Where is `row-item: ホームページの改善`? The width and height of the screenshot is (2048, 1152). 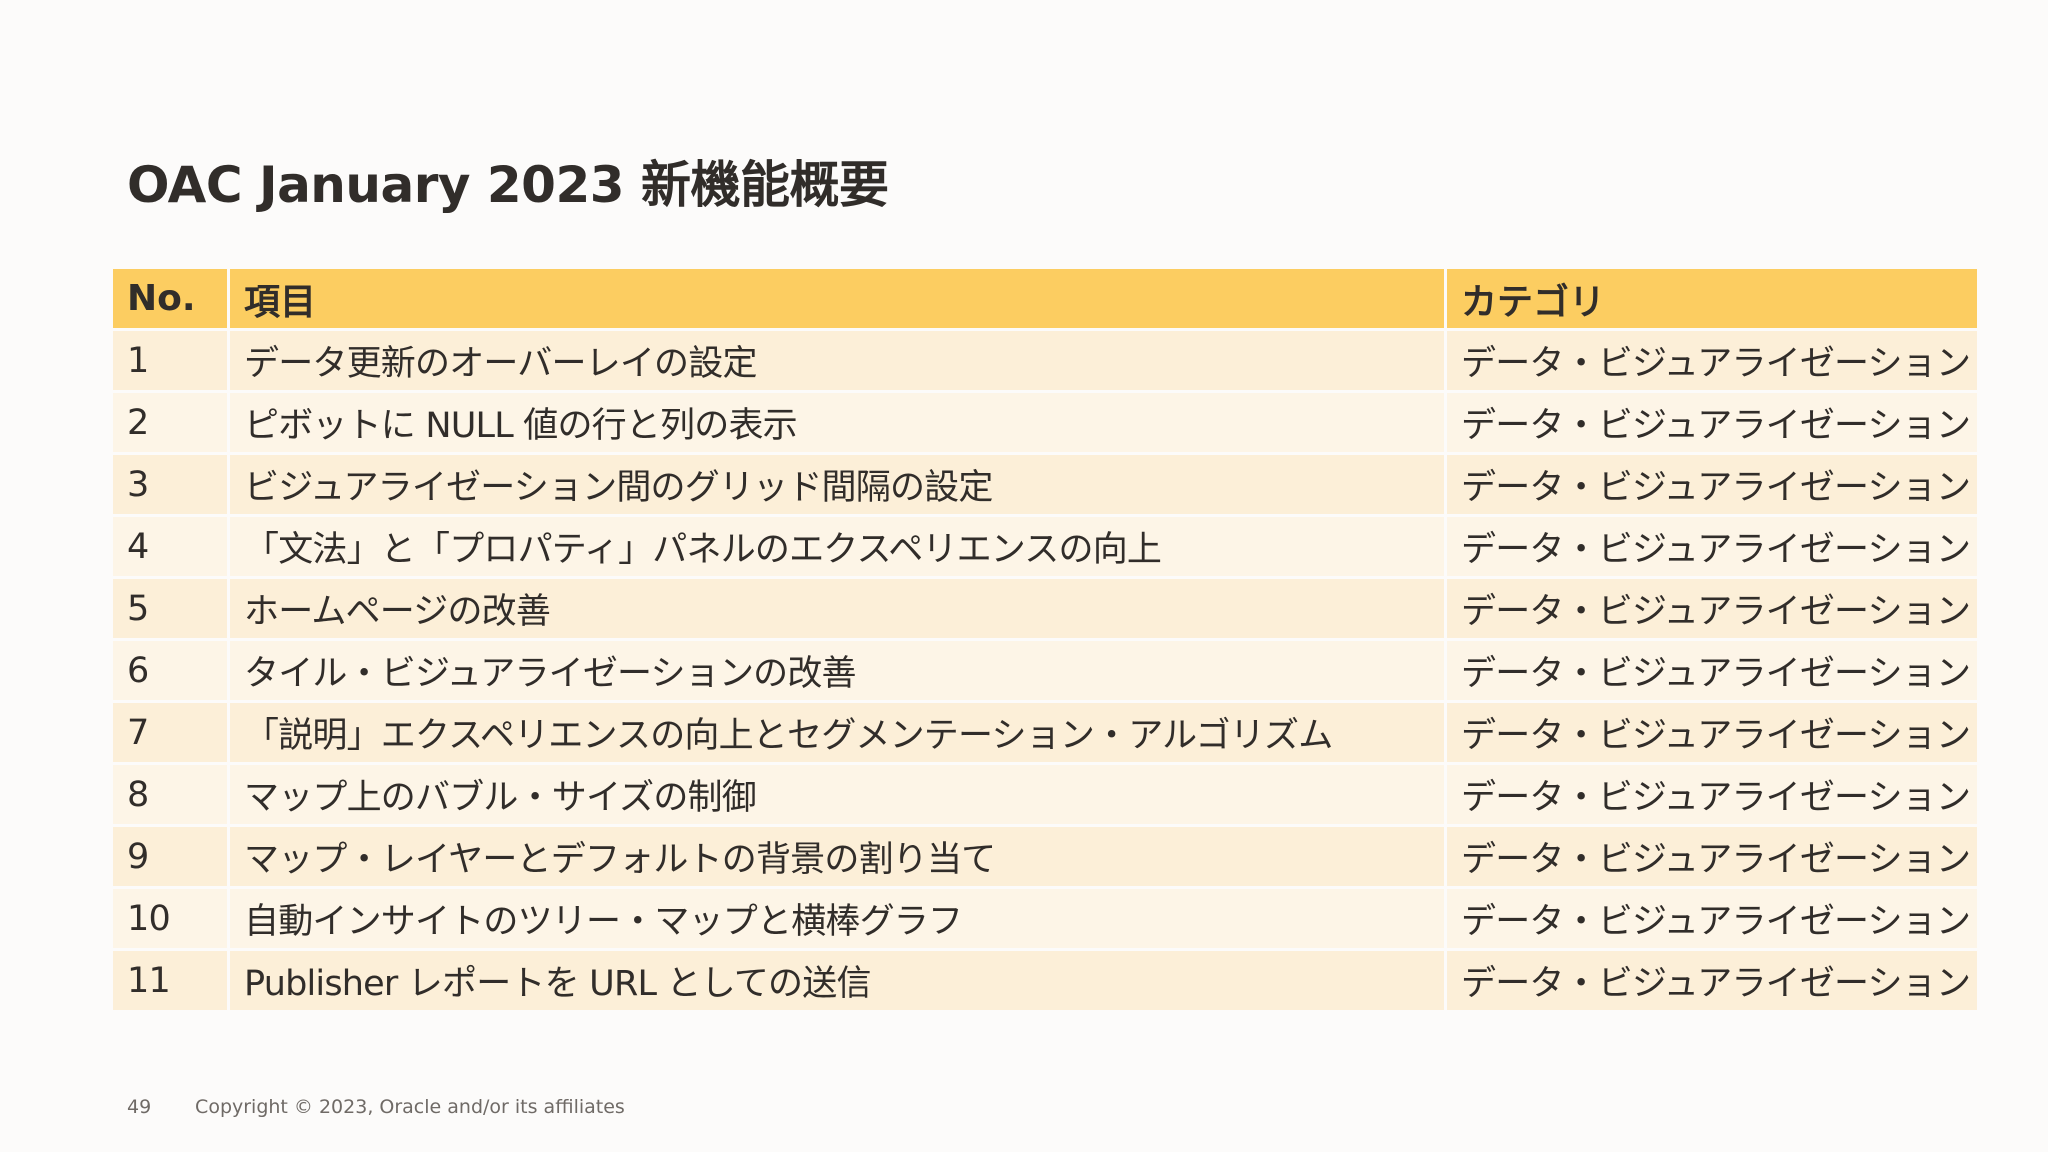 row-item: ホームページの改善 is located at coordinates (838, 610).